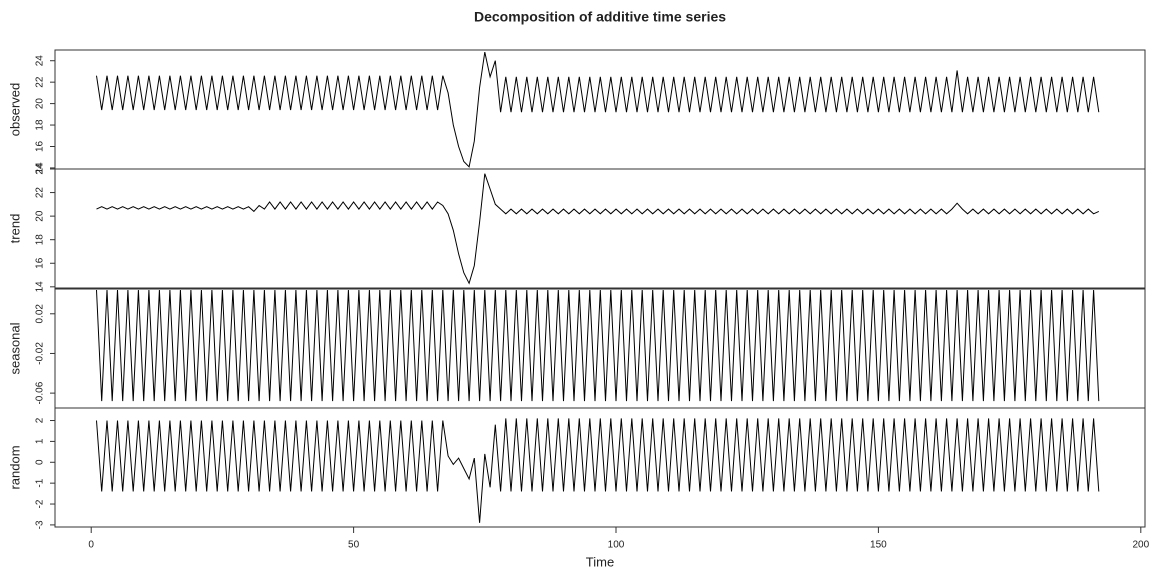 The height and width of the screenshot is (571, 1153). Describe the element at coordinates (40, 314) in the screenshot. I see `y-tick-label: 0.02` at that location.